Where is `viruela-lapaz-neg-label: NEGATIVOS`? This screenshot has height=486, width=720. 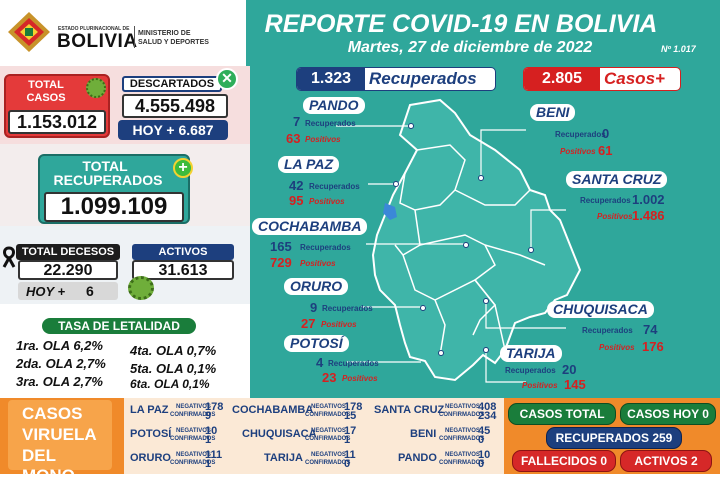 viruela-lapaz-neg-label: NEGATIVOS is located at coordinates (193, 407).